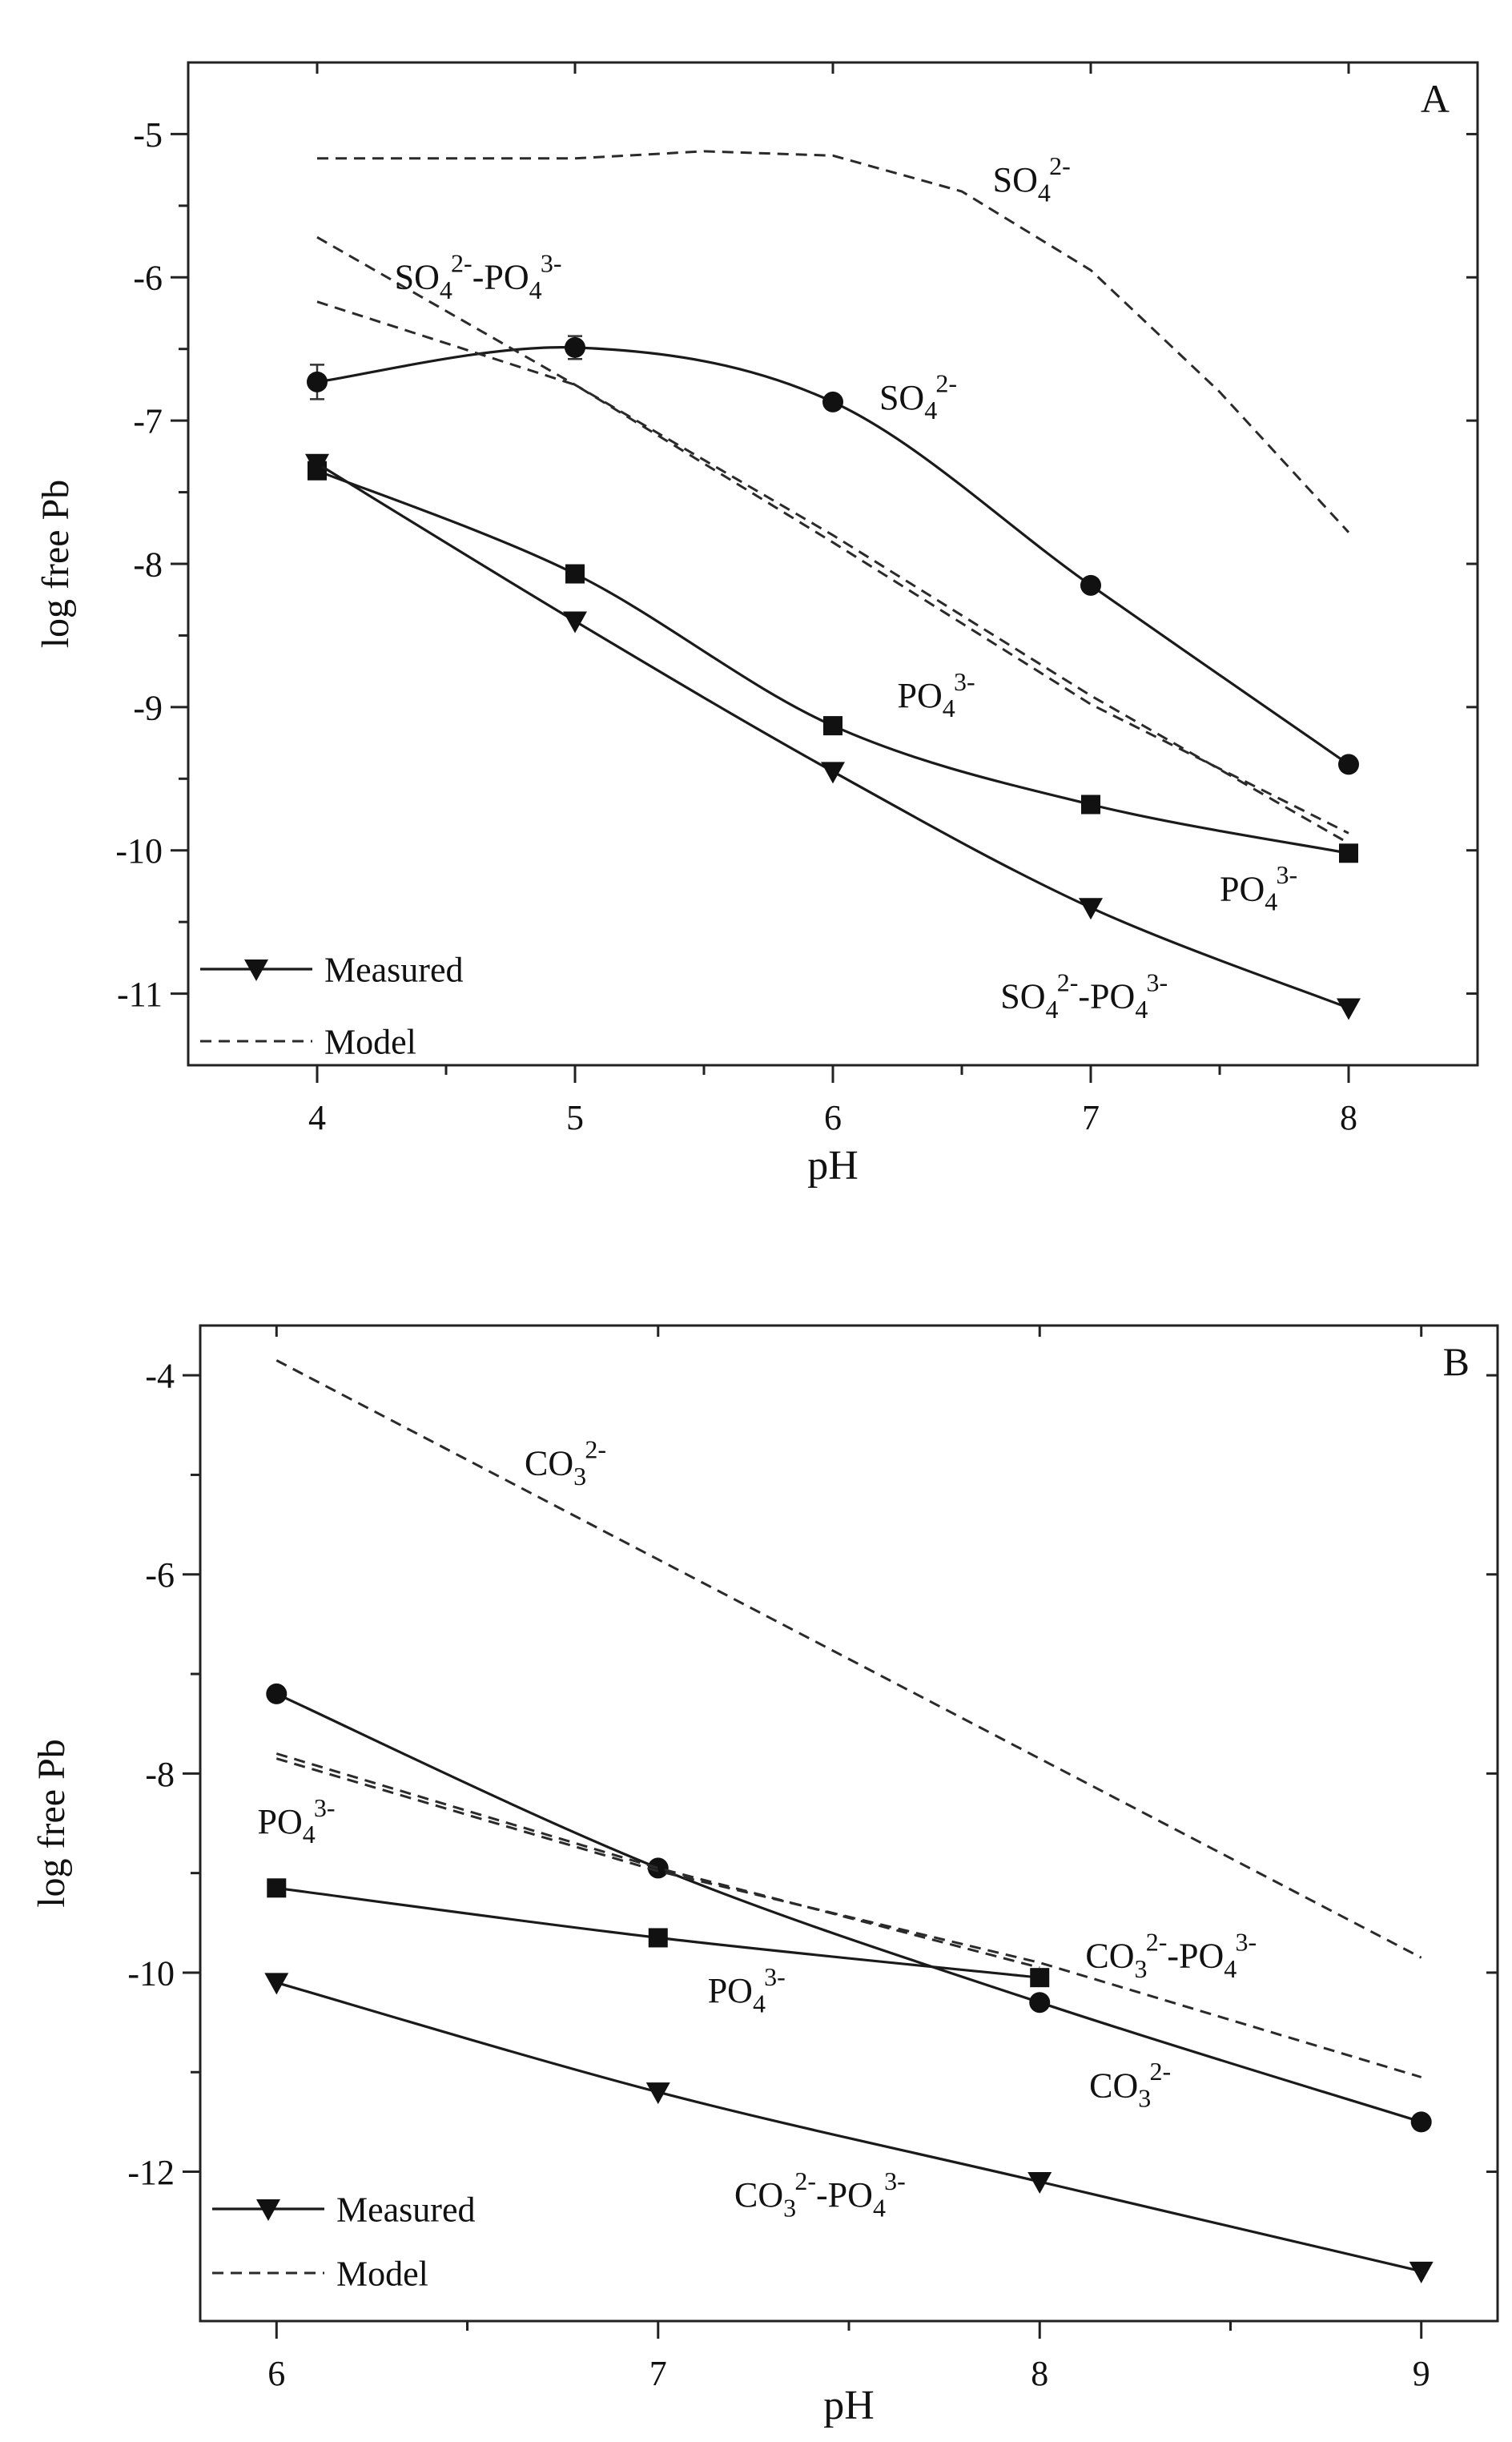 The height and width of the screenshot is (2442, 1512). I want to click on y-tick-label: -7, so click(148, 422).